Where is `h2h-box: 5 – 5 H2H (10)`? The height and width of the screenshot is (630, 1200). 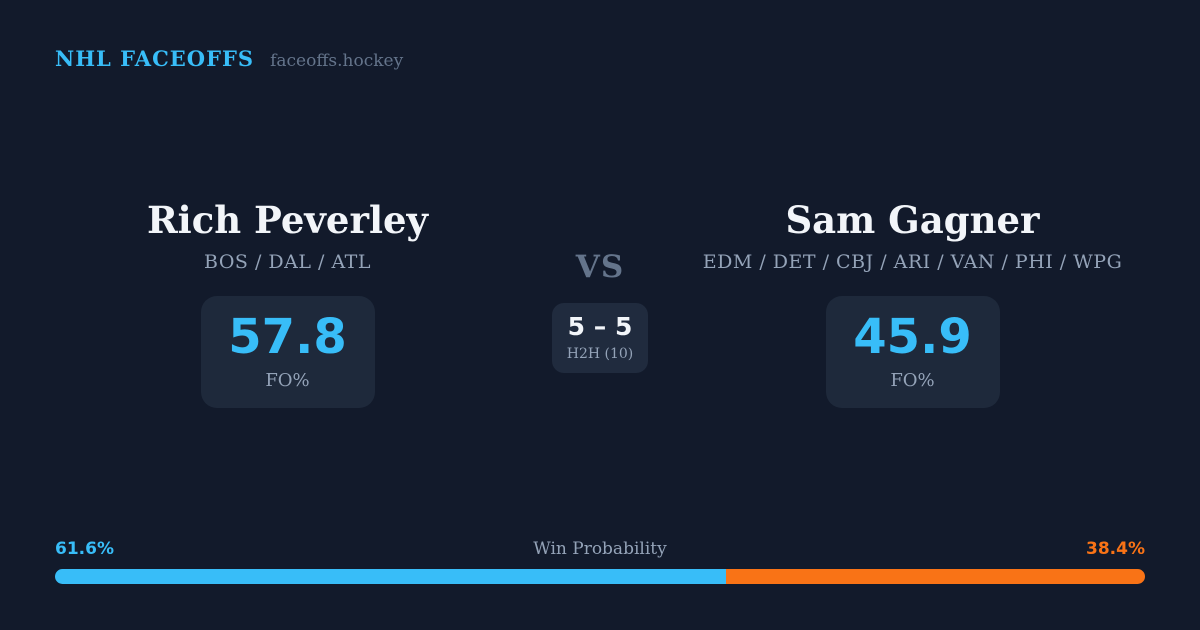 h2h-box: 5 – 5 H2H (10) is located at coordinates (600, 338).